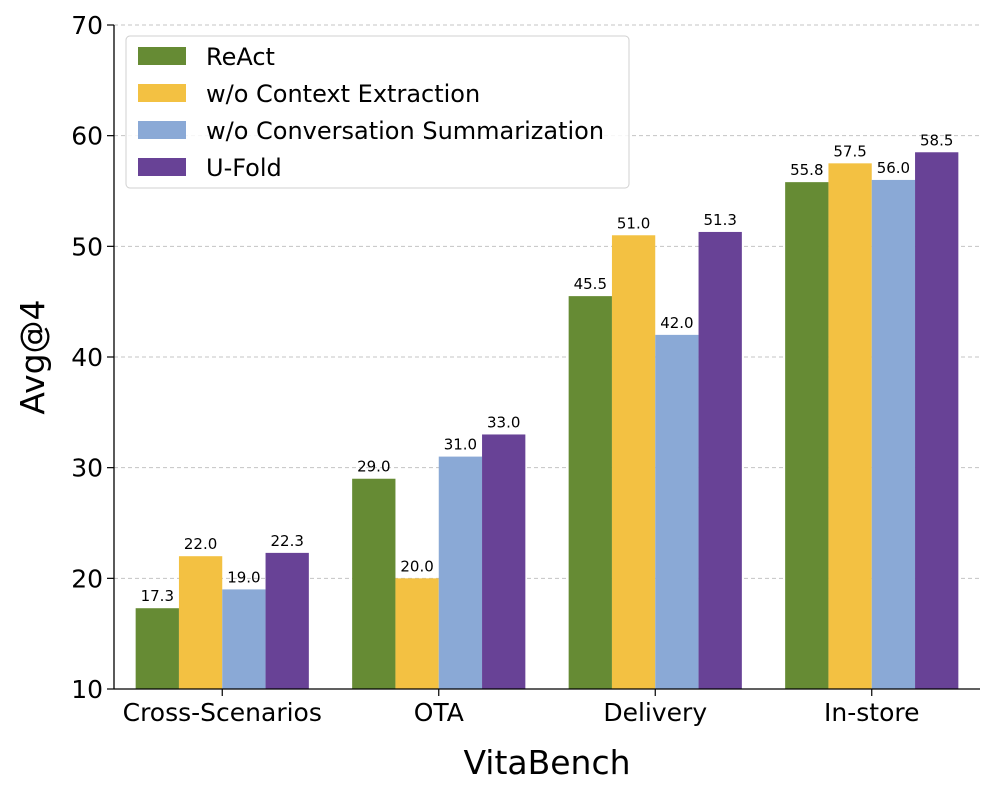  I want to click on legend-frame, so click(377, 112).